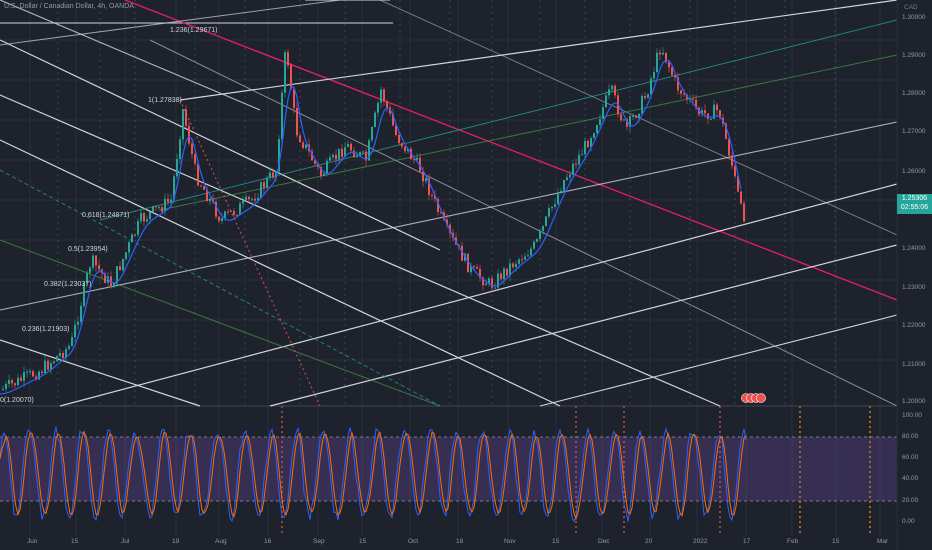 The image size is (932, 550). What do you see at coordinates (373, 475) in the screenshot?
I see `stoch-d-line` at bounding box center [373, 475].